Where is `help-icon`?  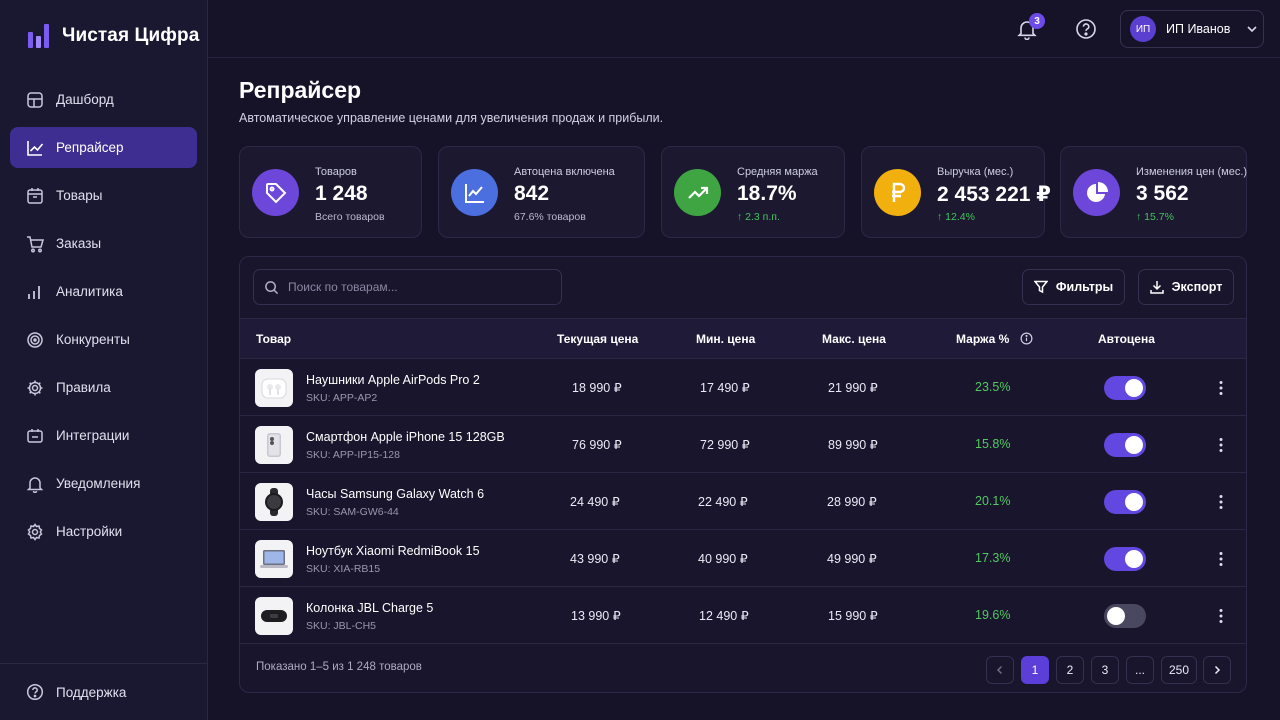
help-icon is located at coordinates (1086, 29).